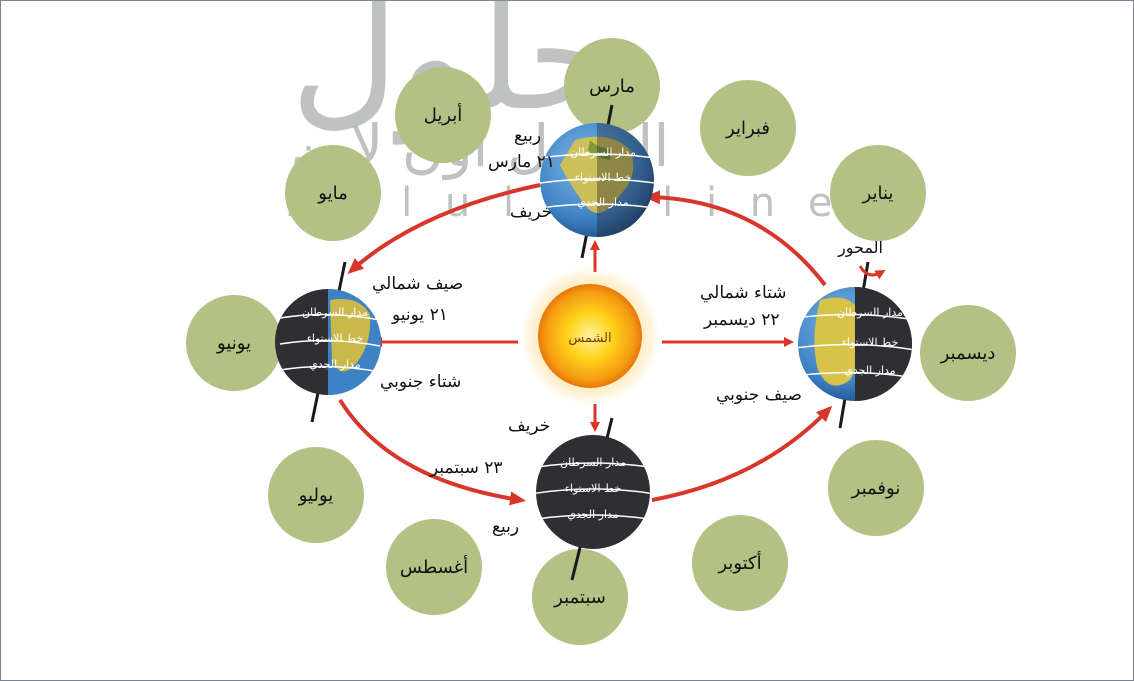 This screenshot has height=681, width=1134. What do you see at coordinates (506, 527) in the screenshot?
I see `label-spring-bottom: ربيع` at bounding box center [506, 527].